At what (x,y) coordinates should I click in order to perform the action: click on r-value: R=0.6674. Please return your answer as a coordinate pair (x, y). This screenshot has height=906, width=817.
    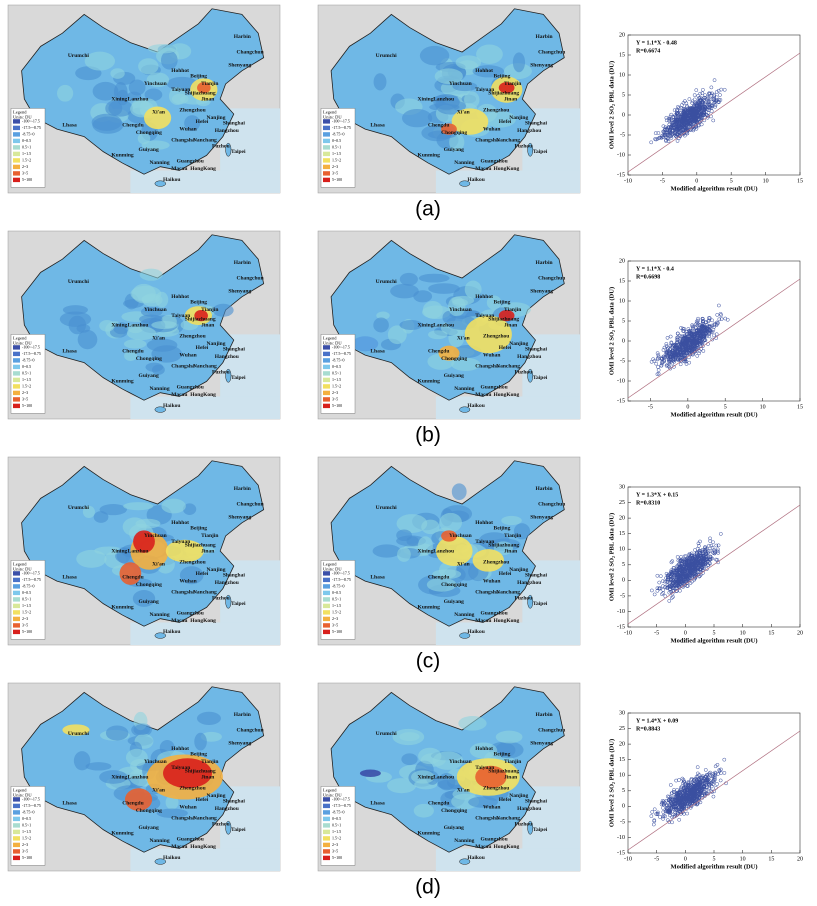
    Looking at the image, I should click on (648, 51).